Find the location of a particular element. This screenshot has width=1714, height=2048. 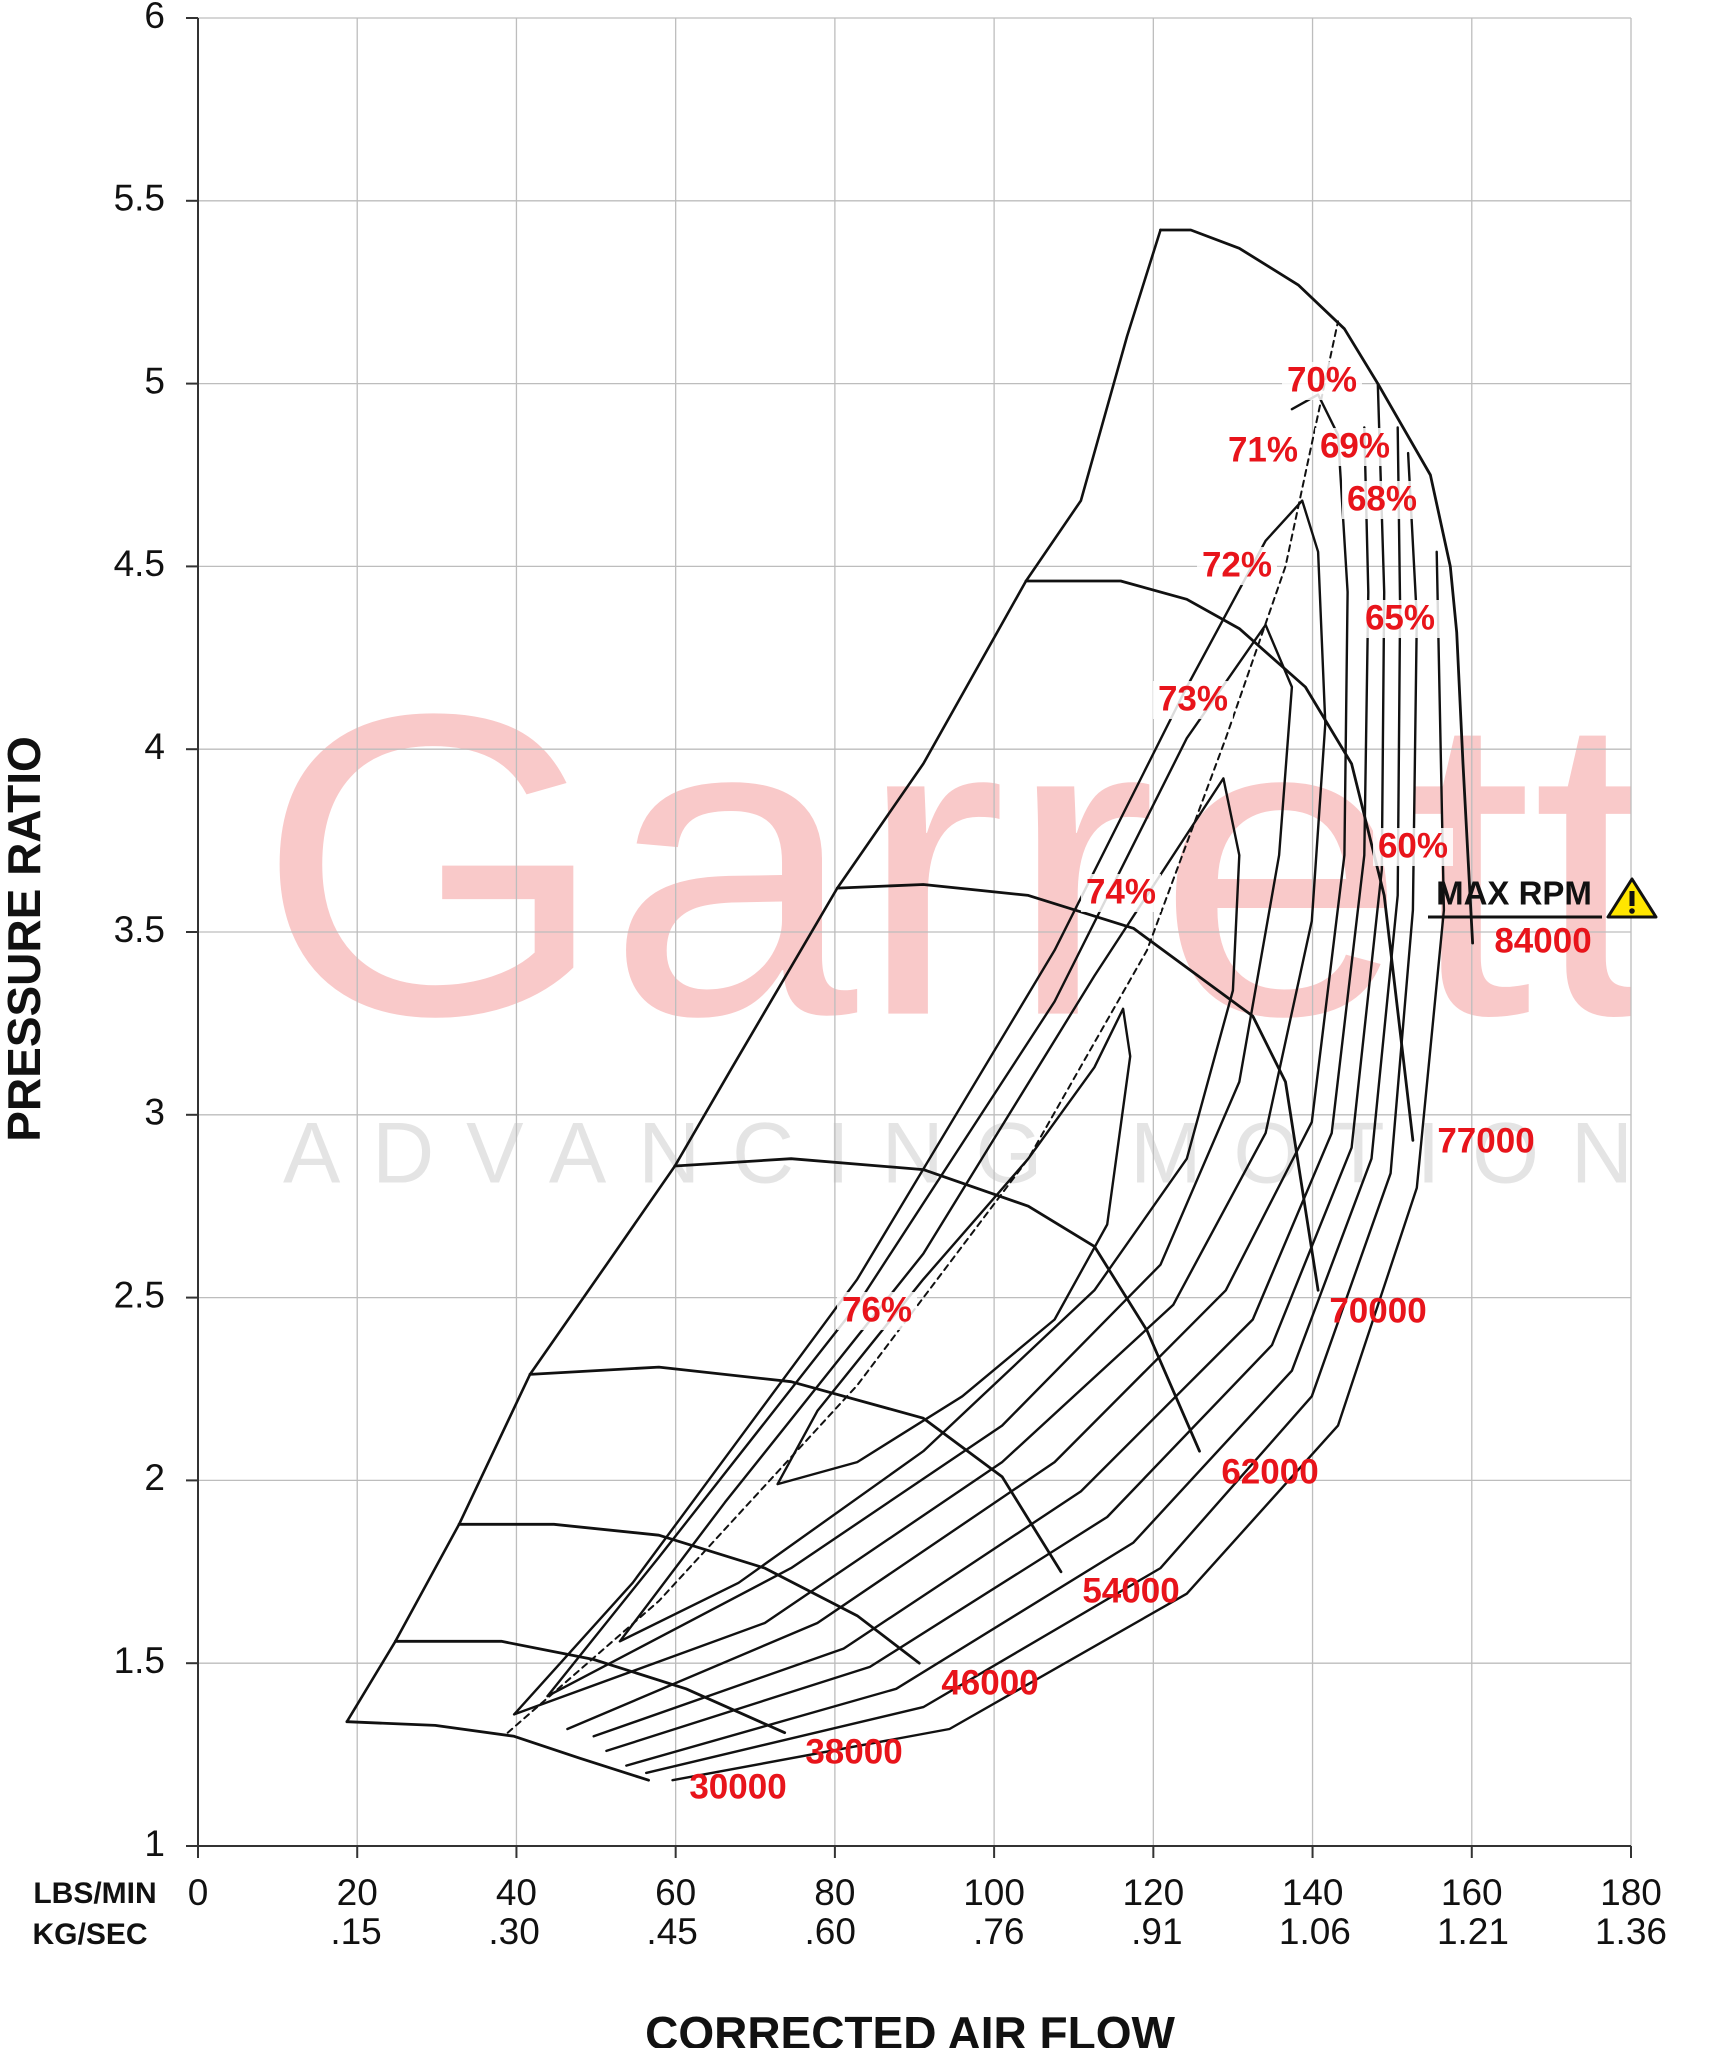

x-tick-label: 180 is located at coordinates (1631, 1892).